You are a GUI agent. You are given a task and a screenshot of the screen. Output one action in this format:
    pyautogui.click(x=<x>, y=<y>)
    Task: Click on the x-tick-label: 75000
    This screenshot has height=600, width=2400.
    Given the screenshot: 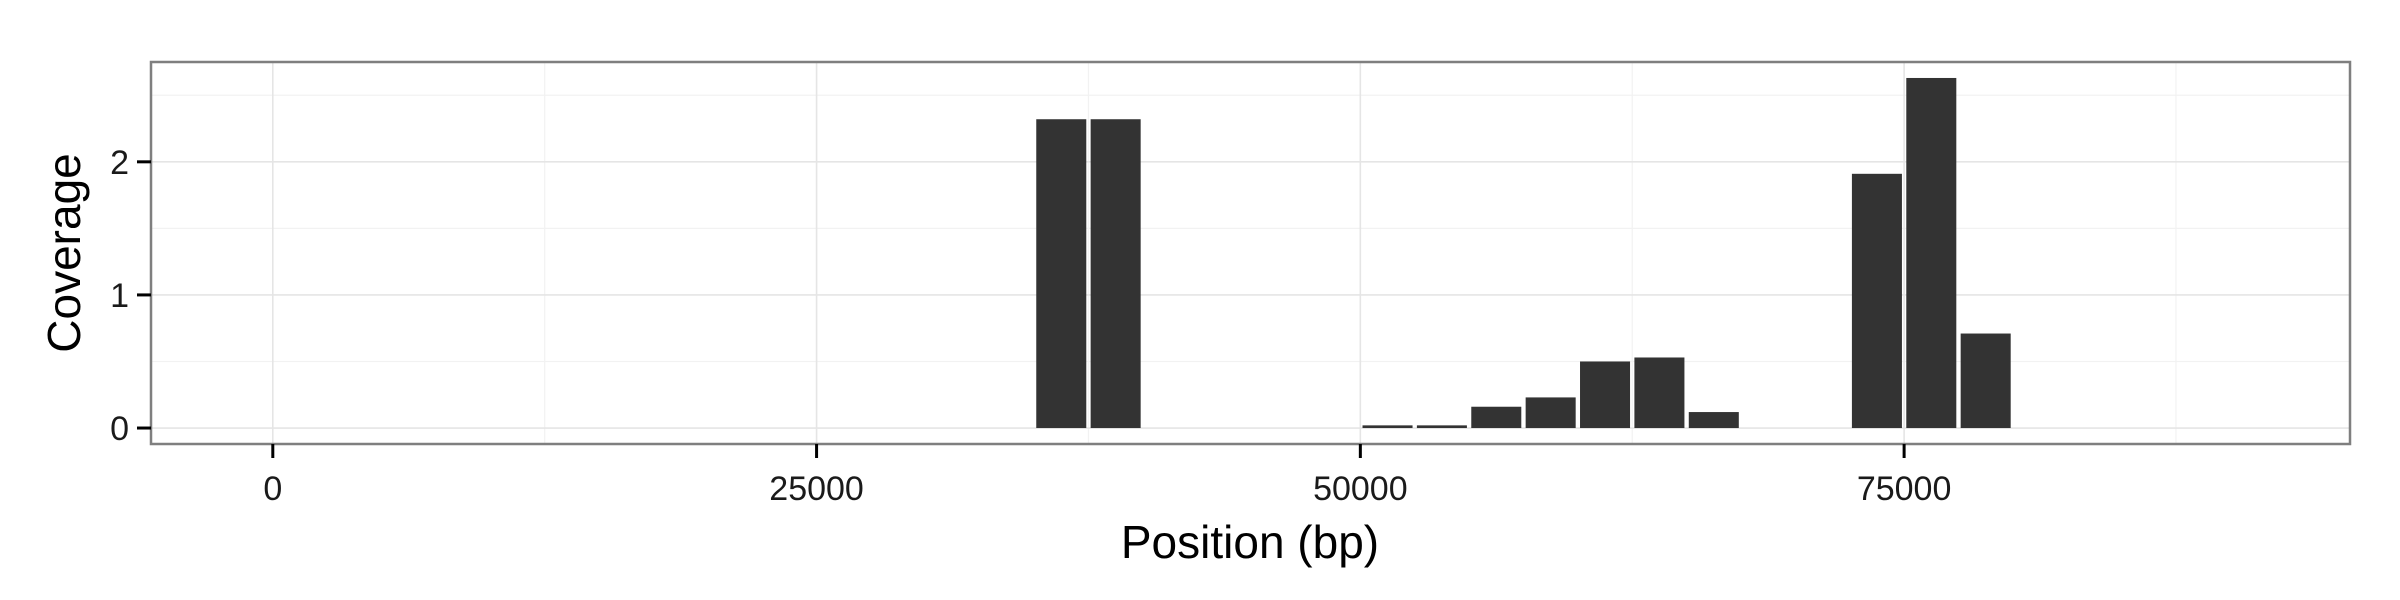 What is the action you would take?
    pyautogui.click(x=1904, y=489)
    